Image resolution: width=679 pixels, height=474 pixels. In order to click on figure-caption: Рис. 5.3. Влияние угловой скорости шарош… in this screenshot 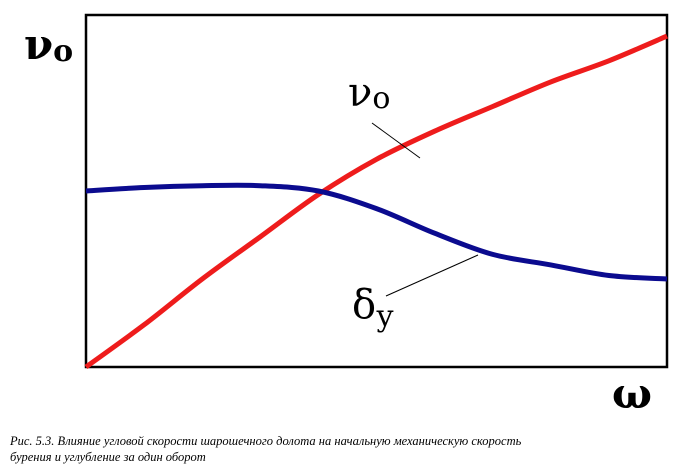, I will do `click(342, 449)`.